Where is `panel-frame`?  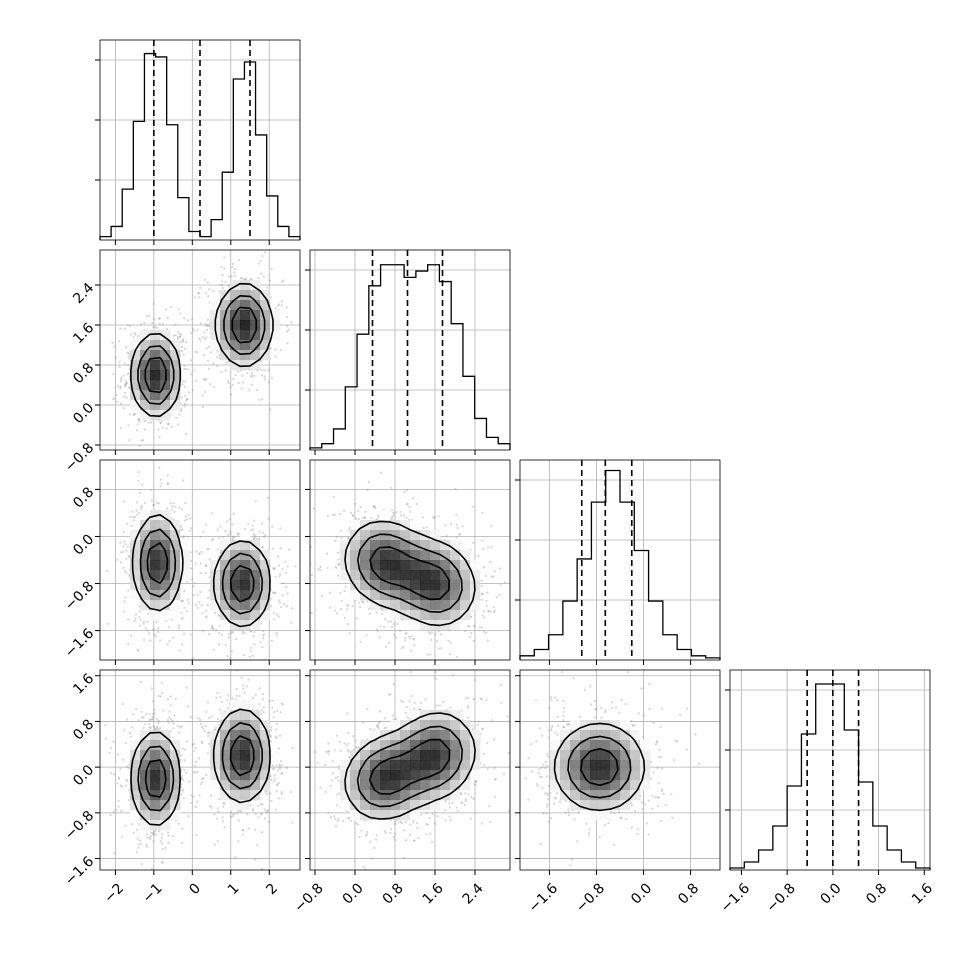
panel-frame is located at coordinates (200, 140).